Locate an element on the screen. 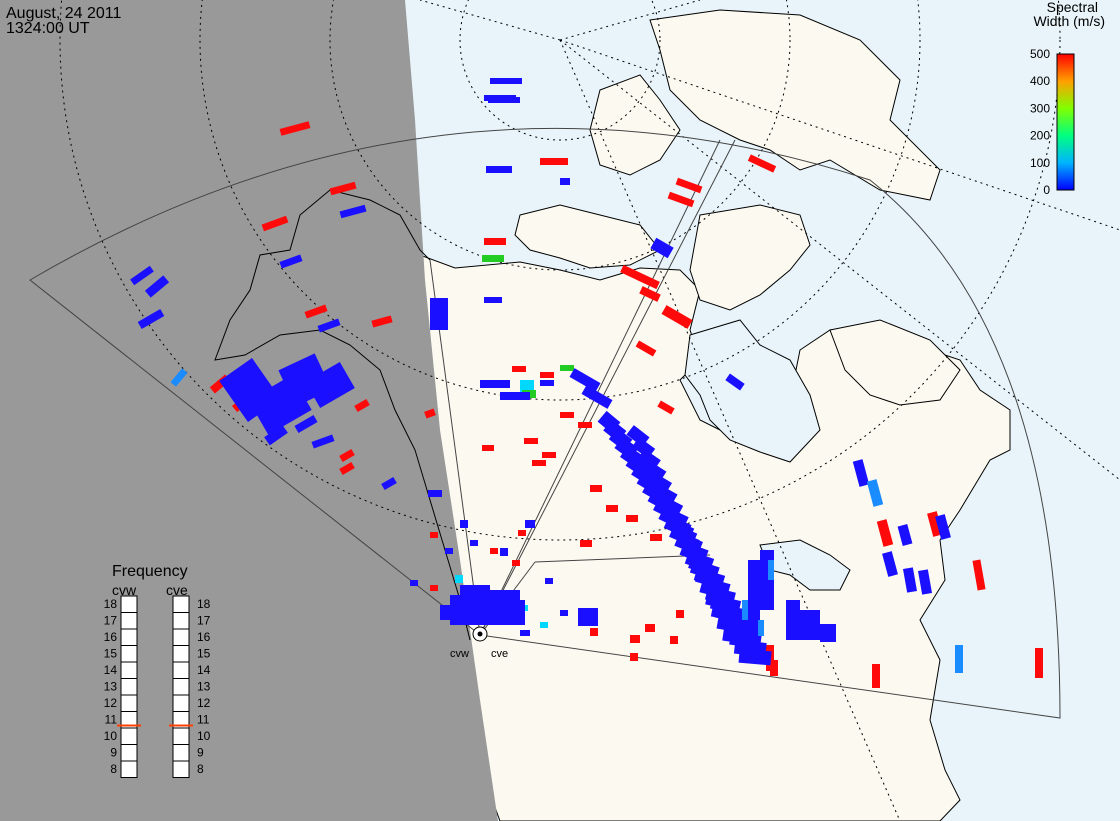 This screenshot has width=1120, height=821. frequency-title: Frequency is located at coordinates (150, 571).